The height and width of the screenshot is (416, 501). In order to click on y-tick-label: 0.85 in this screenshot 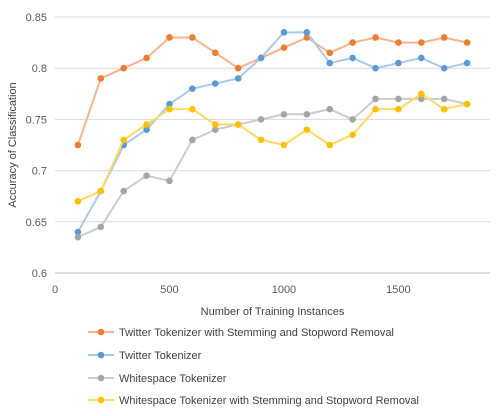, I will do `click(36, 18)`.